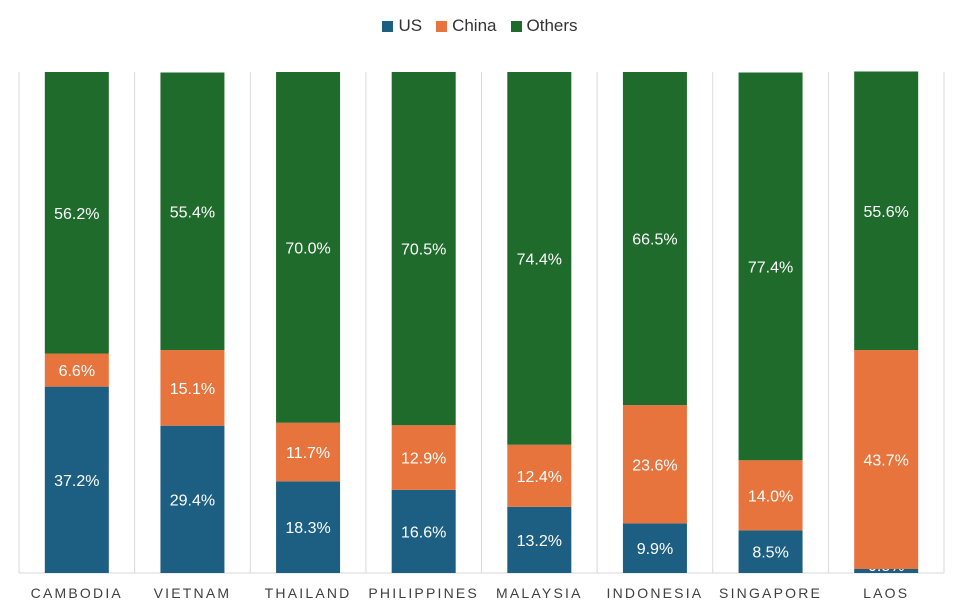 This screenshot has width=960, height=613. Describe the element at coordinates (77, 593) in the screenshot. I see `category-label: CAMBODIA` at that location.